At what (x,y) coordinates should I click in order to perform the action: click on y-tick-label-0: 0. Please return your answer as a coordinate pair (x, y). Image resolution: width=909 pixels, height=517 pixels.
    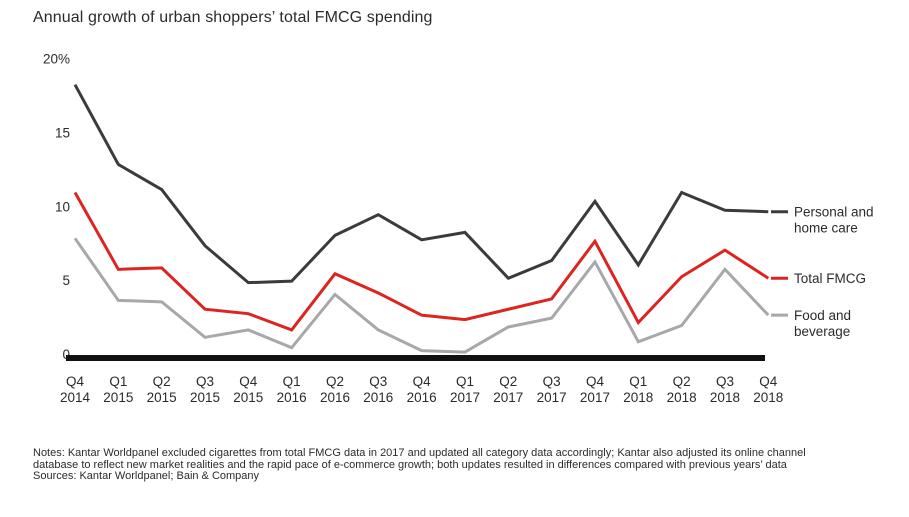
    Looking at the image, I should click on (66, 354).